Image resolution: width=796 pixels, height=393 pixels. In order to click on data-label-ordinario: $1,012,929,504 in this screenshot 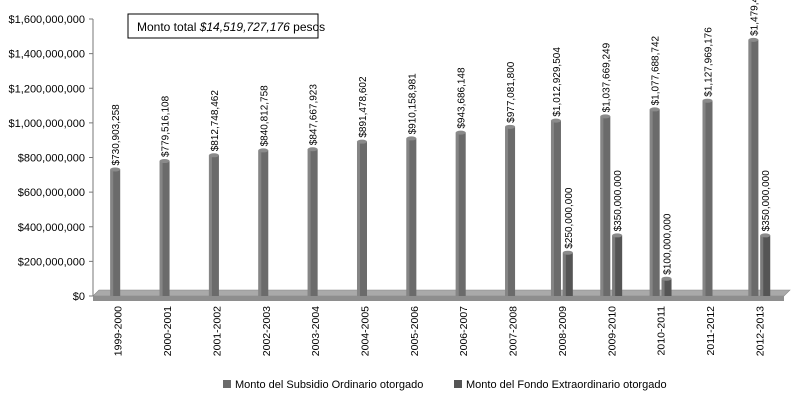, I will do `click(557, 82)`.